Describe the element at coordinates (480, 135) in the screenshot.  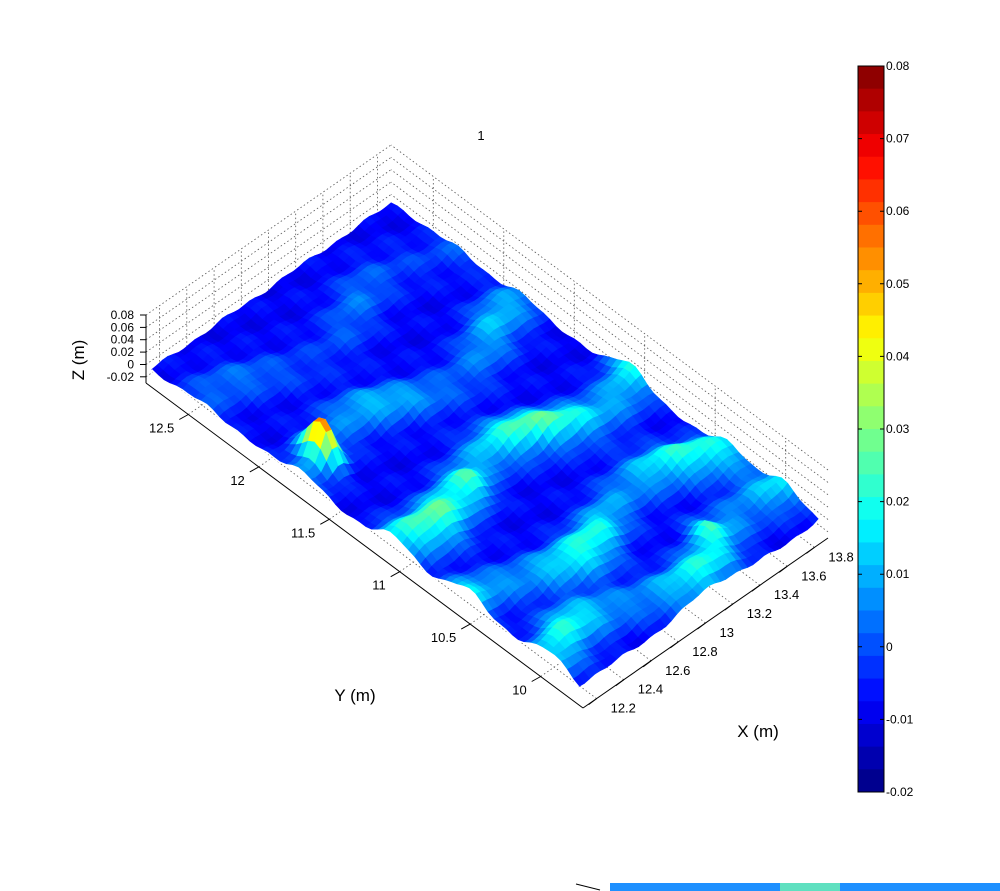
I see `figure-title: 1` at that location.